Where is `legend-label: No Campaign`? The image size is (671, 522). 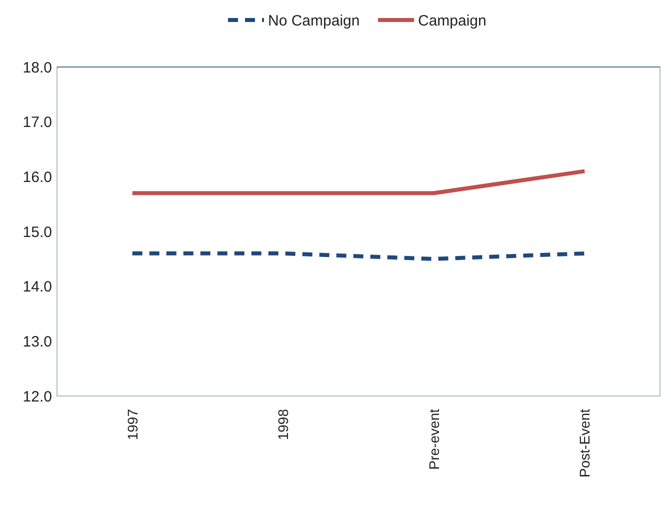
legend-label: No Campaign is located at coordinates (314, 21).